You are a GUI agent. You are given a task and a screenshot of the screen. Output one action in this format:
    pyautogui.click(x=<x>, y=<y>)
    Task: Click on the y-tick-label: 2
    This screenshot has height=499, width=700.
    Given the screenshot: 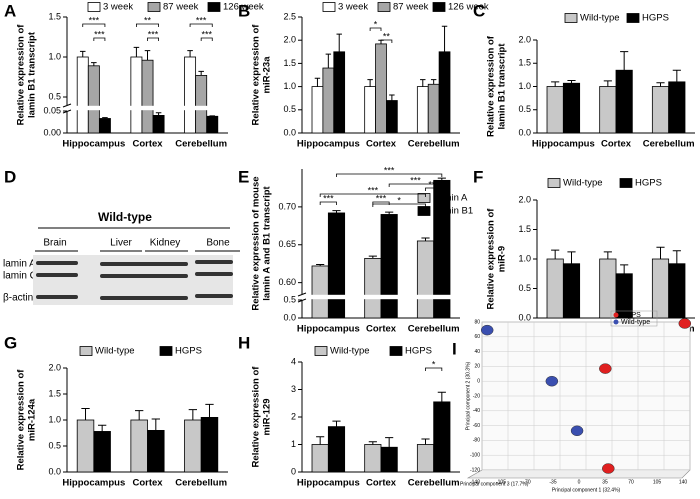 What is the action you would take?
    pyautogui.click(x=293, y=416)
    